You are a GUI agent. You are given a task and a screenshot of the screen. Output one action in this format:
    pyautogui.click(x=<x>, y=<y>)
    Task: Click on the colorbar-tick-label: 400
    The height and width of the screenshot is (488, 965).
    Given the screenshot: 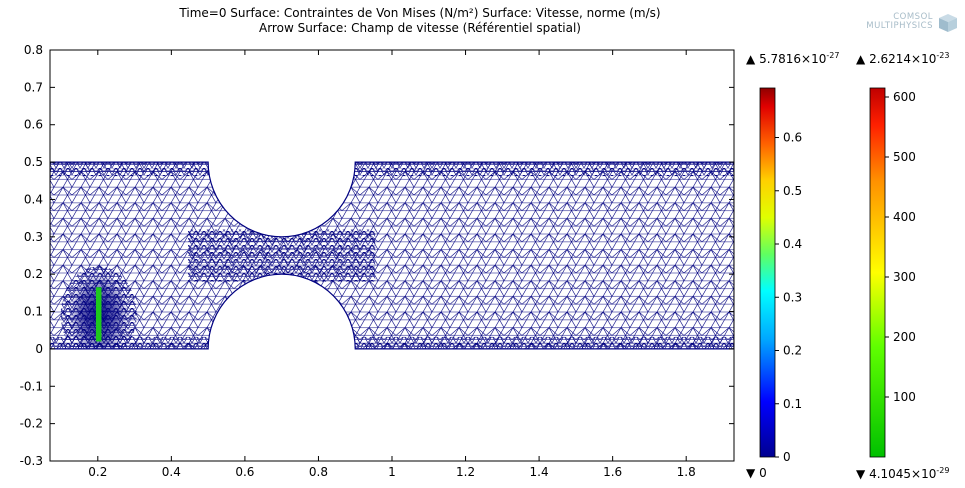 What is the action you would take?
    pyautogui.click(x=904, y=217)
    